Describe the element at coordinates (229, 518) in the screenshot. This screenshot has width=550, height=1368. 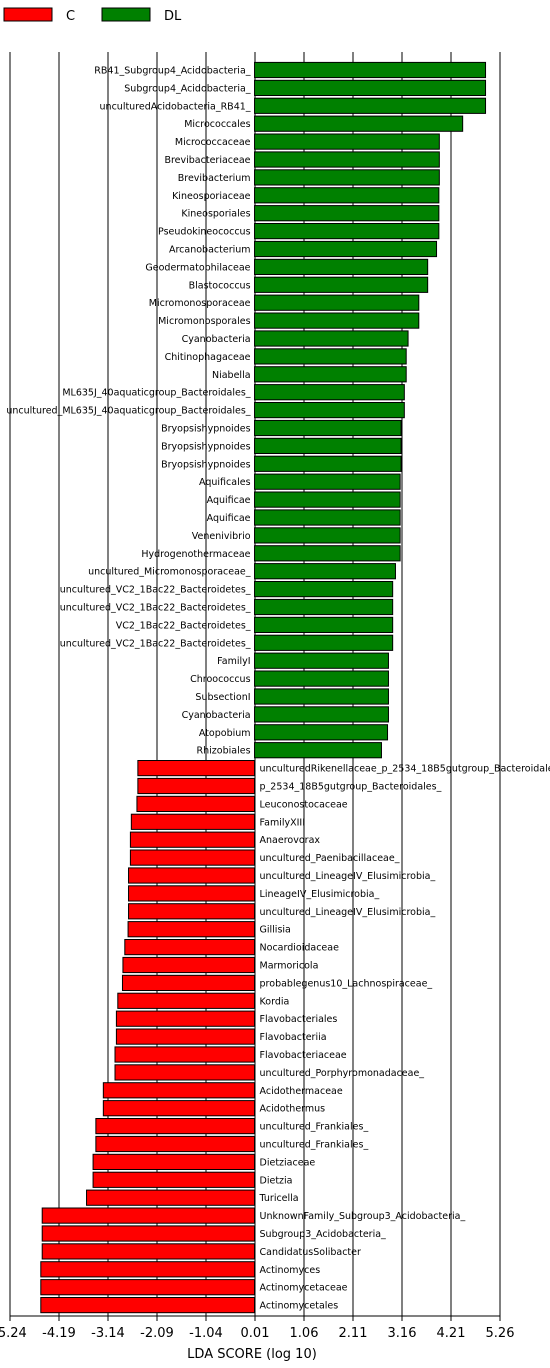
I see `bar-label: Aquificae` at that location.